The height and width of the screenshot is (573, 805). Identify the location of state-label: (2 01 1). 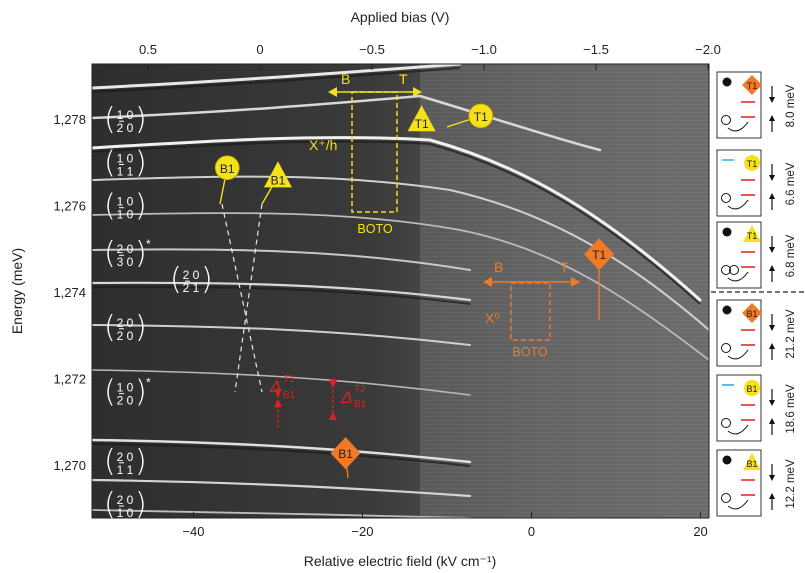
(125, 461).